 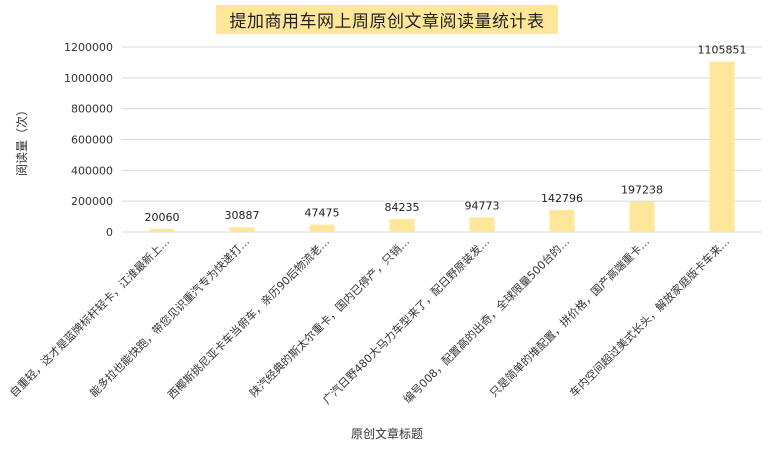 I want to click on data-label: 94773, so click(x=482, y=205).